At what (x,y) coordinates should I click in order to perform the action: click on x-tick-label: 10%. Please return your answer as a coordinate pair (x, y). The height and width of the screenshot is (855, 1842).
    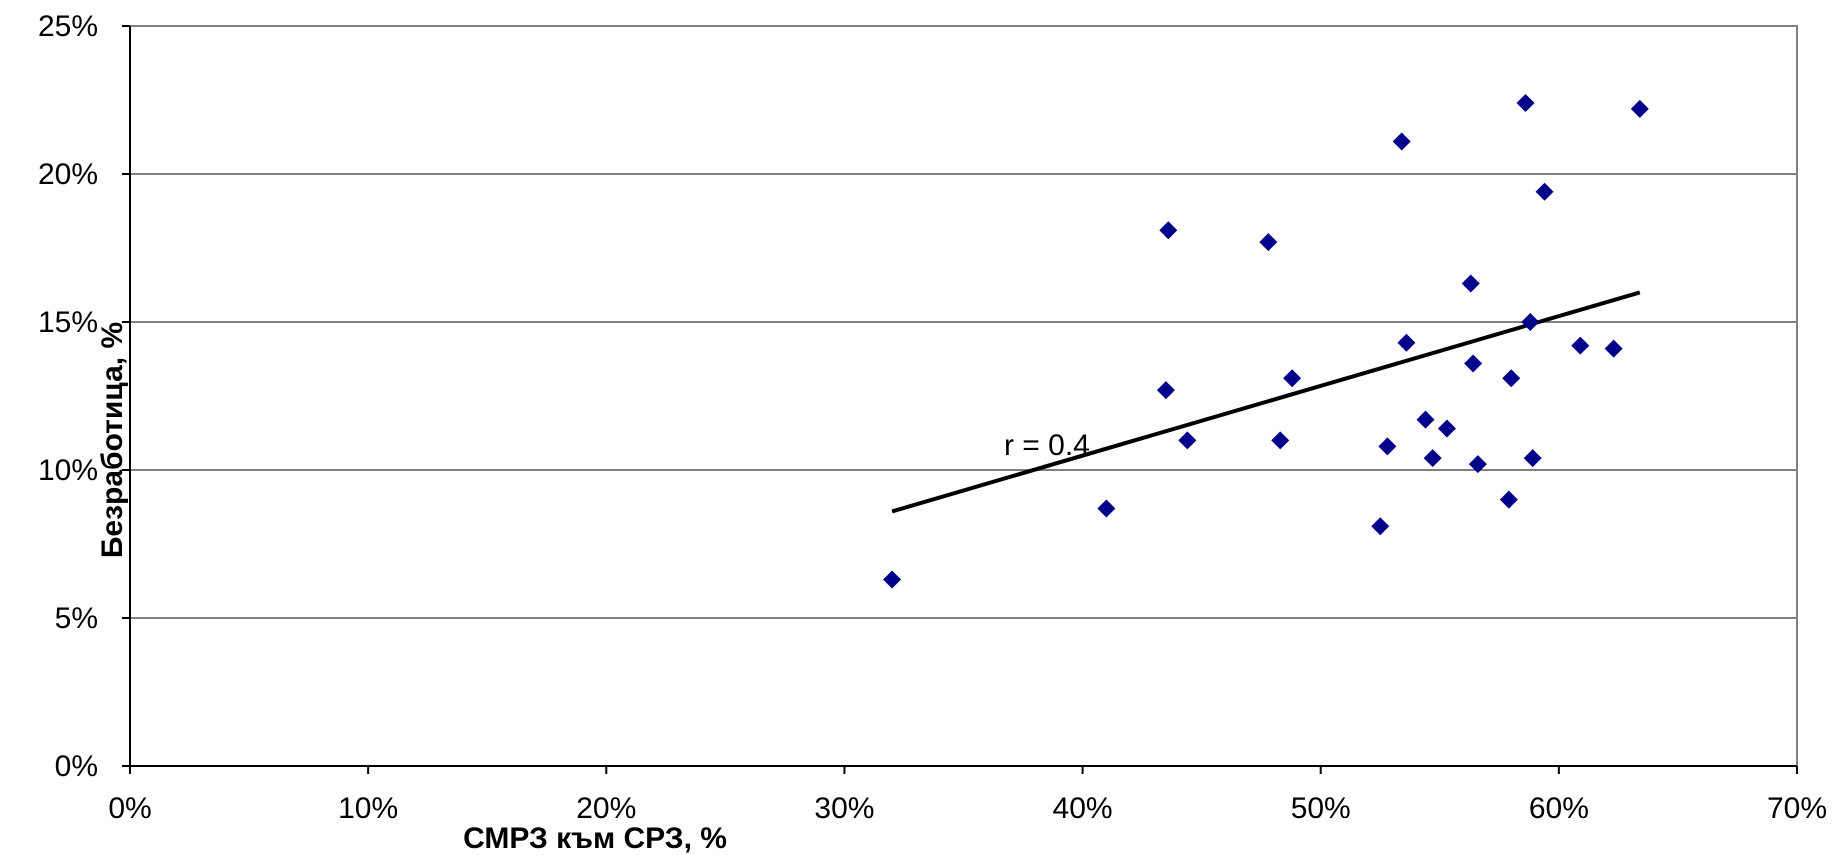
    Looking at the image, I should click on (368, 808).